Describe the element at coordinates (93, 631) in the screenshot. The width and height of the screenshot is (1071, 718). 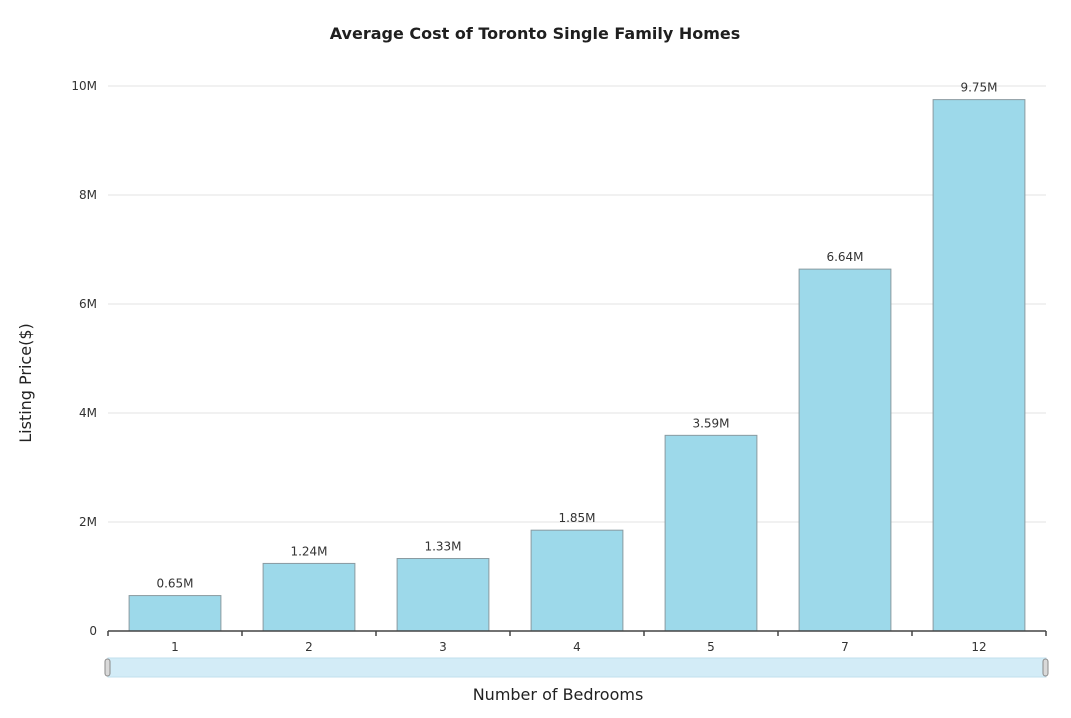
I see `y-tick-label: 0` at that location.